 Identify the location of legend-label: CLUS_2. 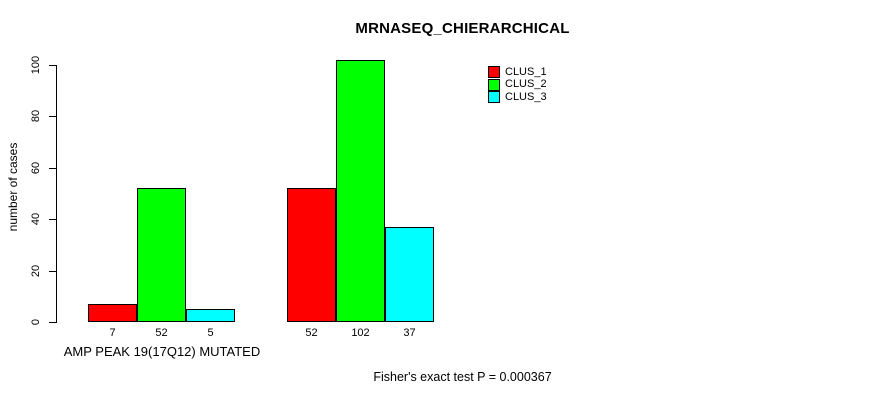
(526, 84).